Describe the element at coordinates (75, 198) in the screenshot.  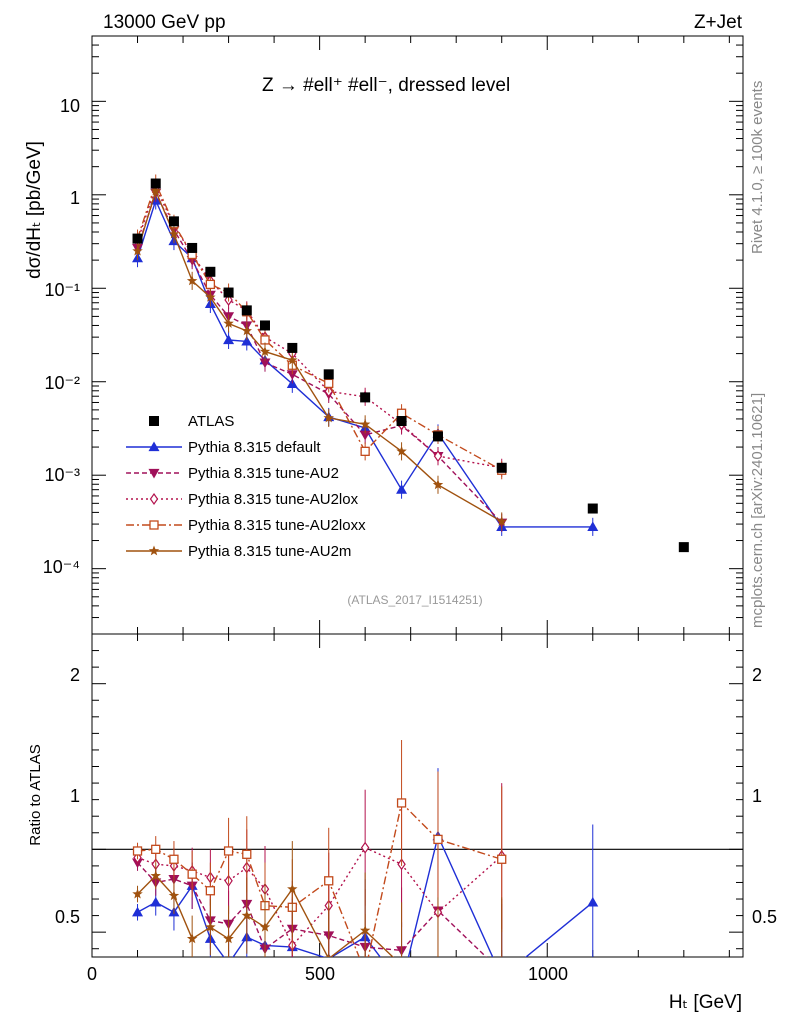
I see `main-y-tick-label: 1` at that location.